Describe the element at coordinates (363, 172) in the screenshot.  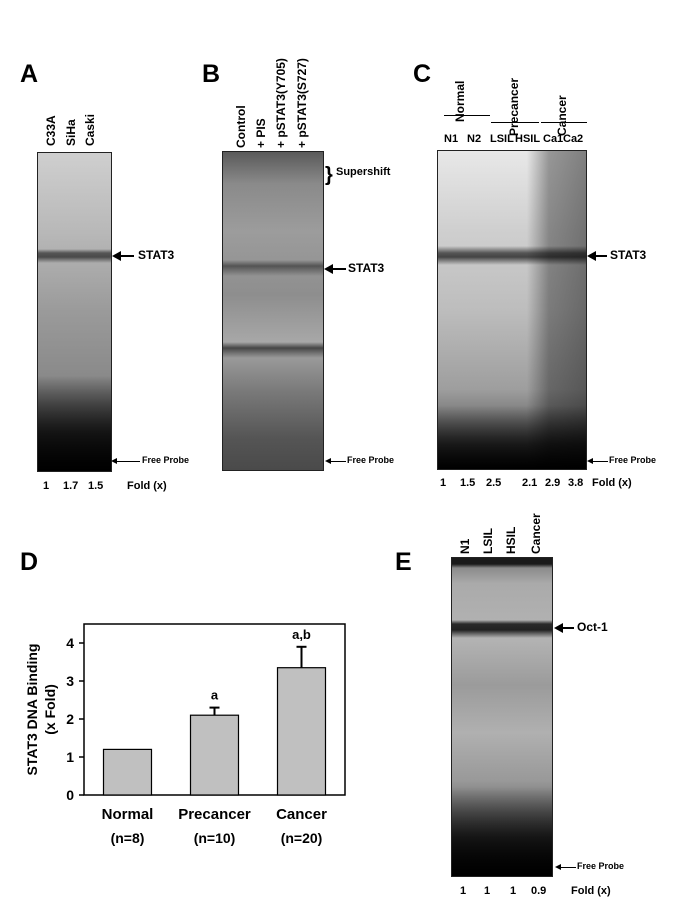
I see `supershift-label: Supershift` at that location.